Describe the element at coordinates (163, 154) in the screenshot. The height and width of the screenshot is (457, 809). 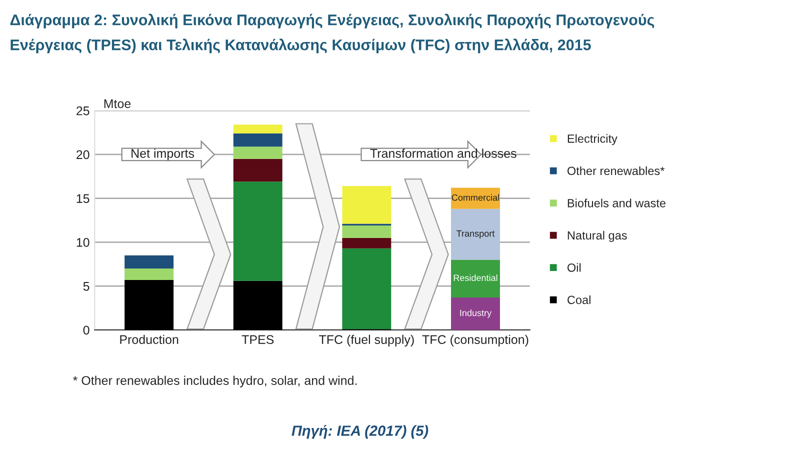
I see `annotation: Net imports` at that location.